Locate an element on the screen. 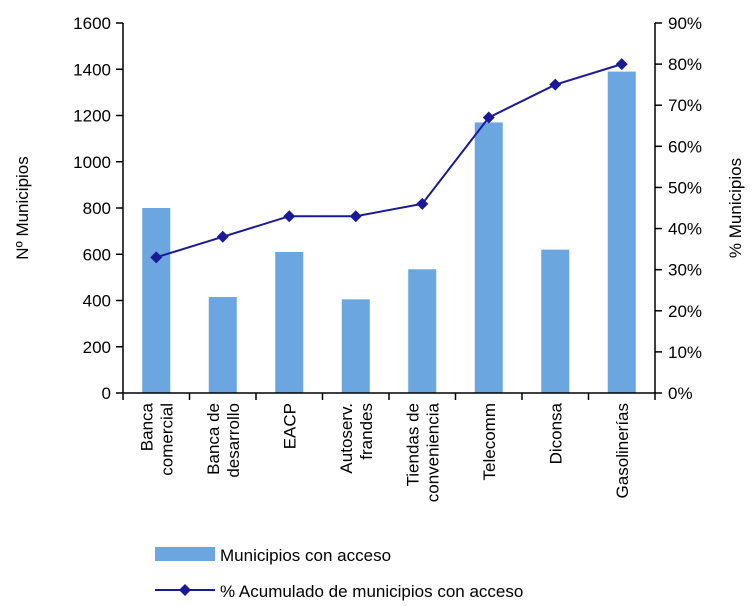  right-tick-label-2: 20% is located at coordinates (685, 311).